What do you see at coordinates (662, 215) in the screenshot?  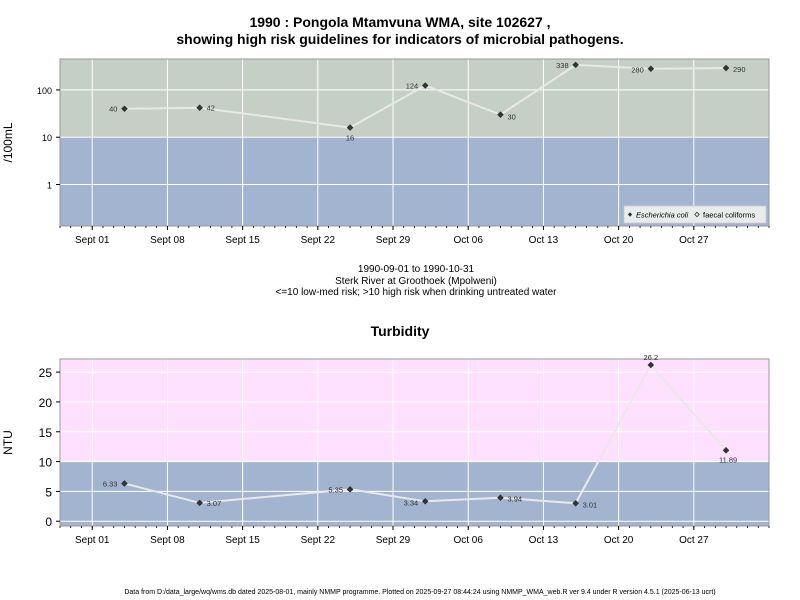 I see `legend-label: Escherichia coli` at bounding box center [662, 215].